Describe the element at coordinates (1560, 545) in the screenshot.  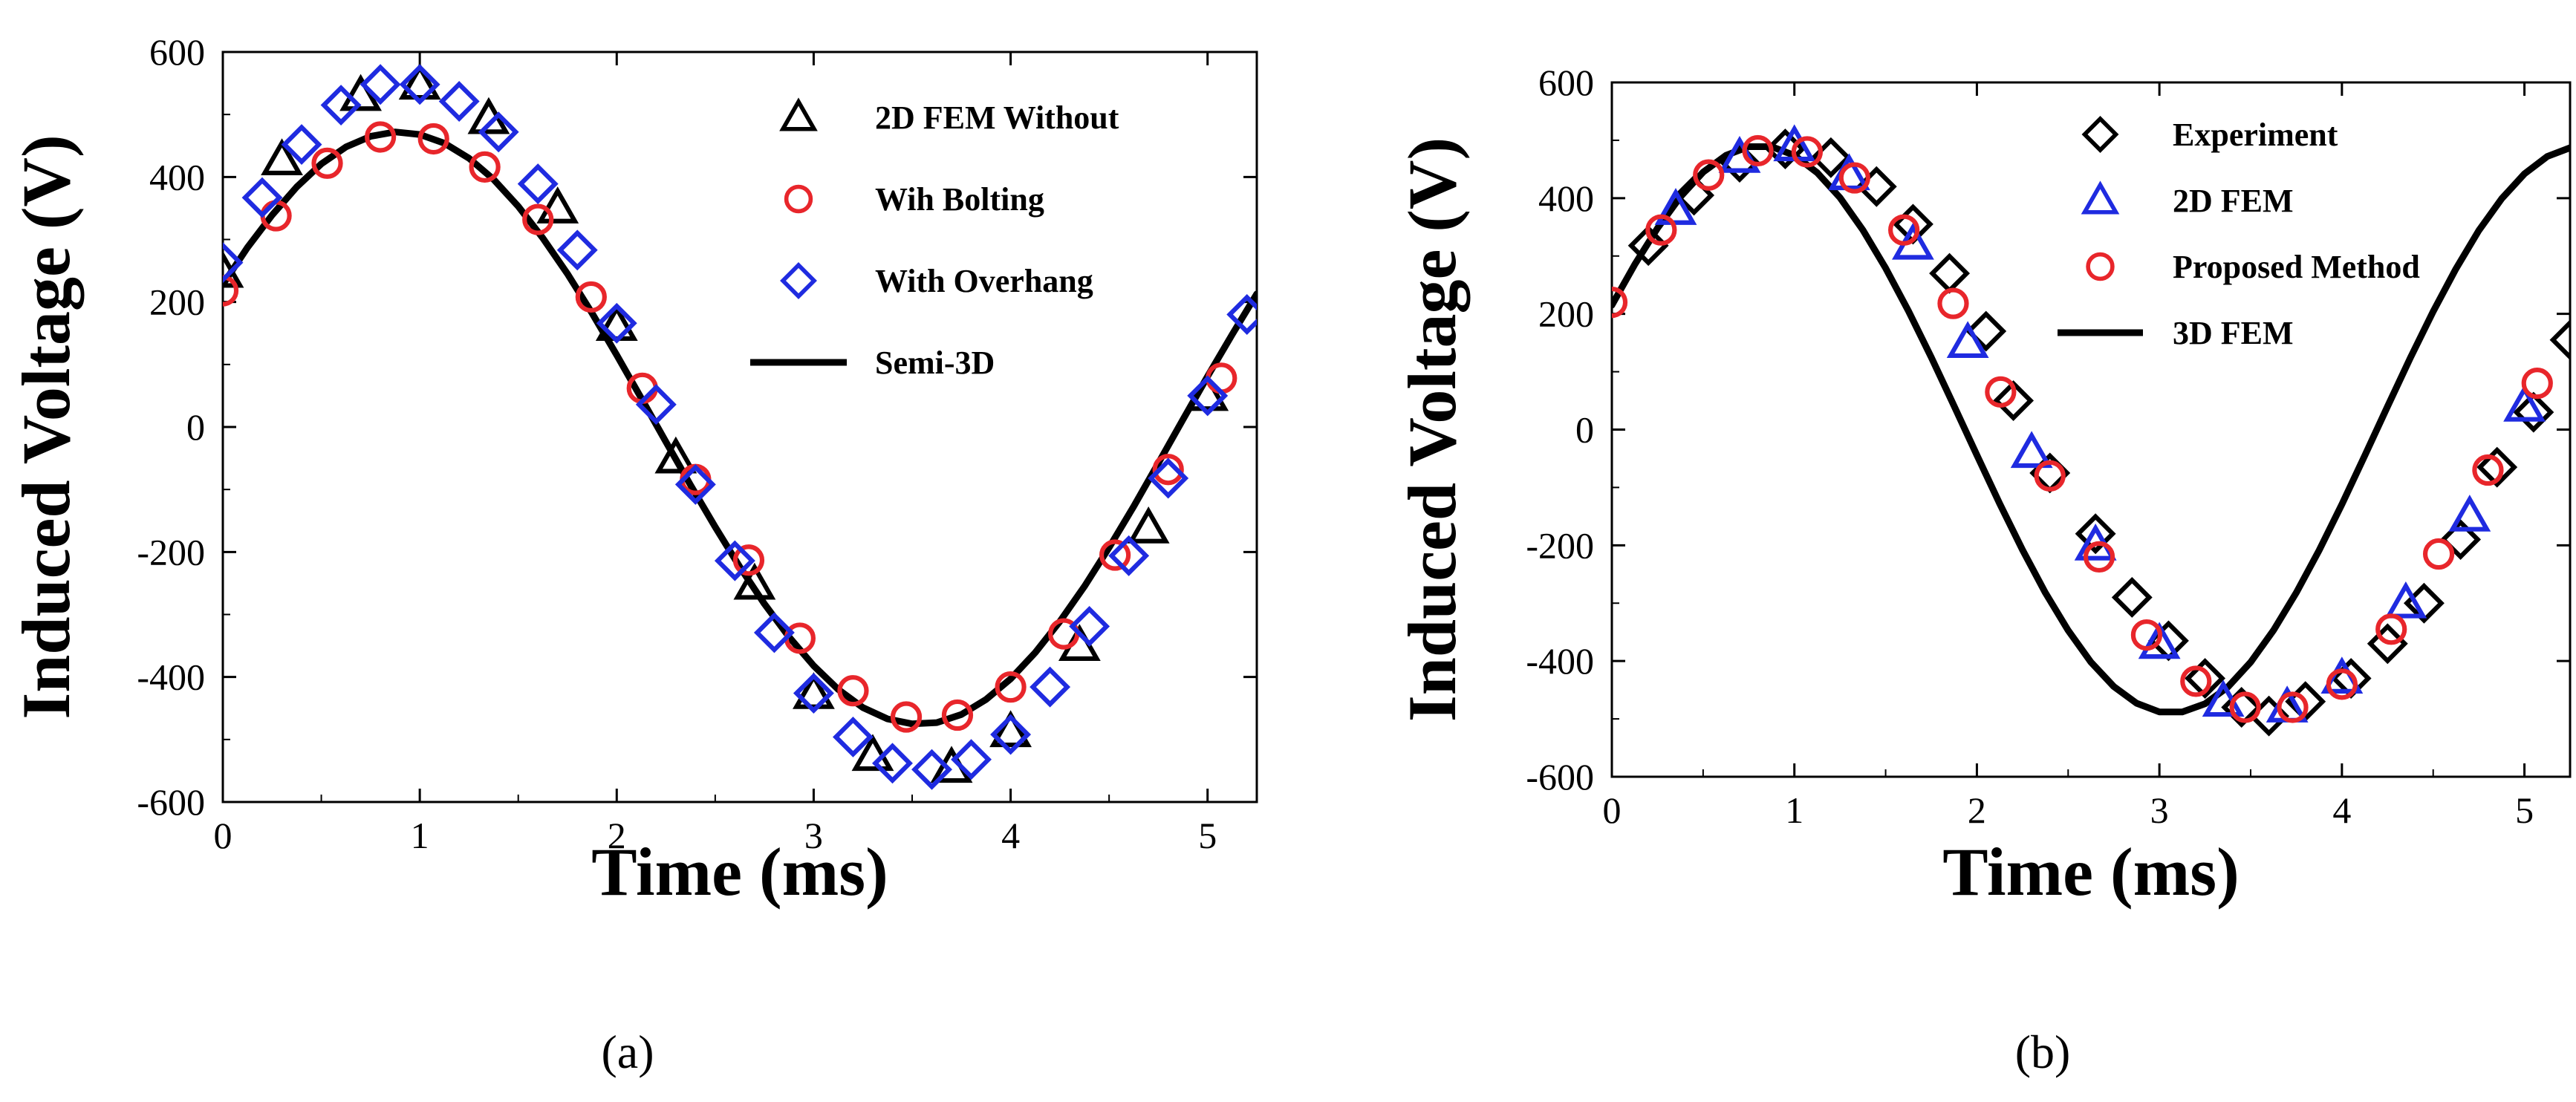
I see `y-tick-label: -200` at that location.